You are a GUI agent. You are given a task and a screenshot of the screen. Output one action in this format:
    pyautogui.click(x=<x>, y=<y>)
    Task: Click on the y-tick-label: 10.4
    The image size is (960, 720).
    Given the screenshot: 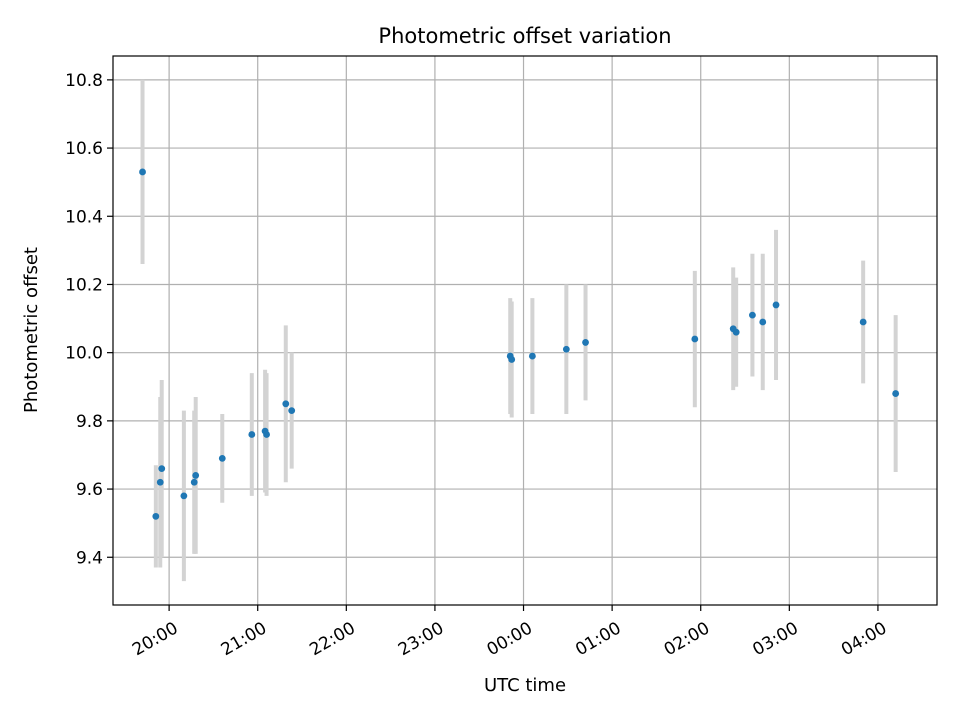 What is the action you would take?
    pyautogui.click(x=84, y=217)
    